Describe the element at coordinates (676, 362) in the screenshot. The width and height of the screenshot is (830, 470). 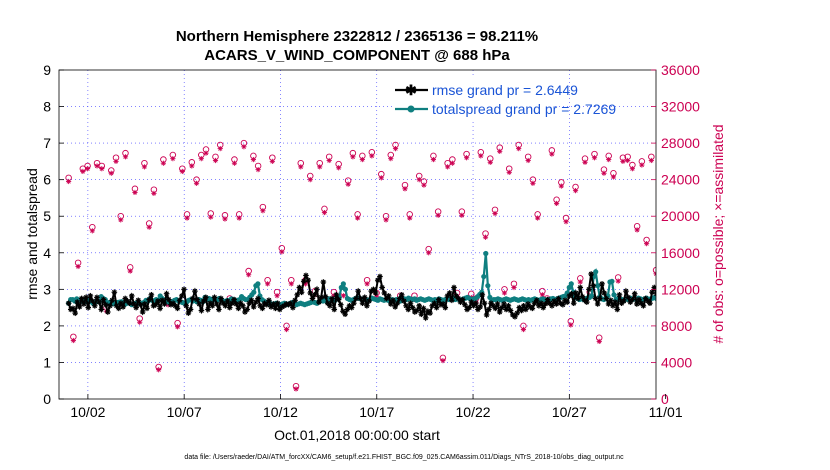
I see `y-right-tick-label: 4000` at that location.